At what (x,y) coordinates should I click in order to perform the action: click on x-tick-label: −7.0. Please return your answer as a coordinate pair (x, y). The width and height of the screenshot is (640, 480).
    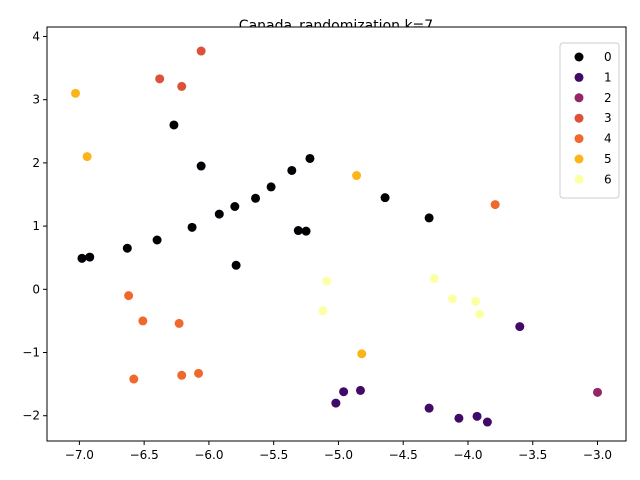
    Looking at the image, I should click on (79, 455).